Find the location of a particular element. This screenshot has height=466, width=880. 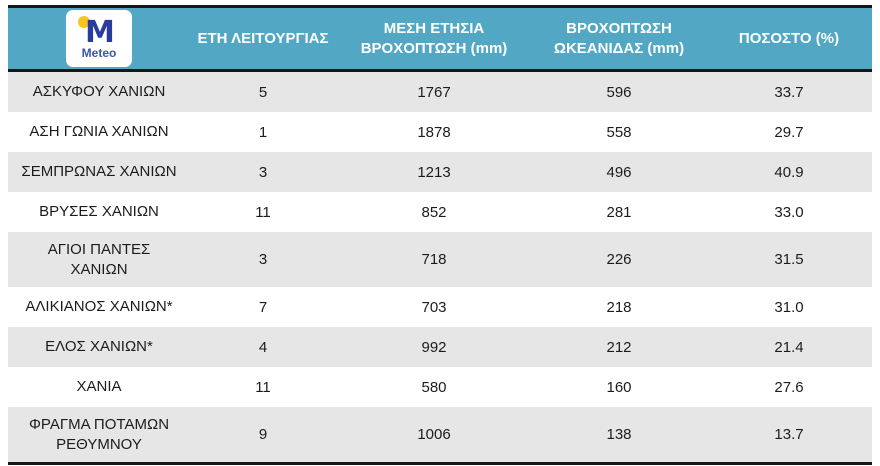

okeanis-rainfall-value: 496 is located at coordinates (619, 172).